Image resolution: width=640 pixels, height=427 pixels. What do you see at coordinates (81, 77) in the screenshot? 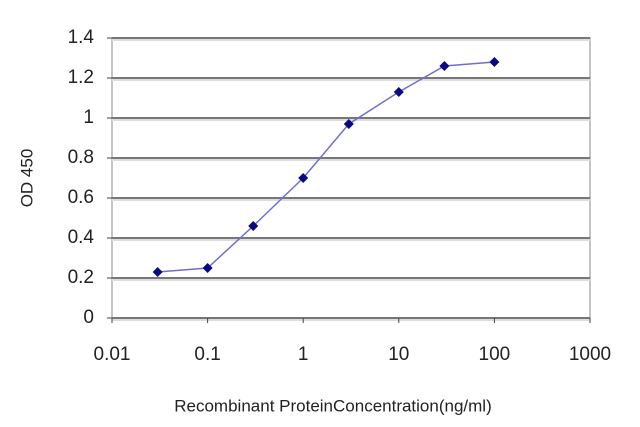
I see `y-tick-label: 1.2` at bounding box center [81, 77].